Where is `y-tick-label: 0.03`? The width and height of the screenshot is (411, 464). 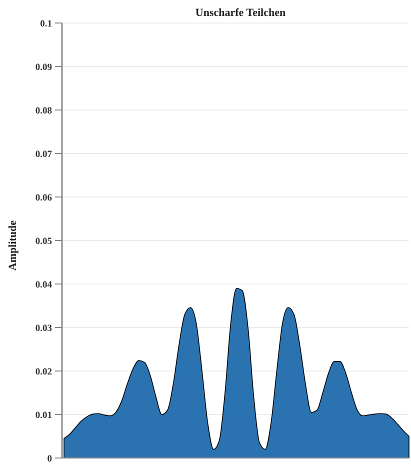
y-tick-label: 0.03 is located at coordinates (43, 329).